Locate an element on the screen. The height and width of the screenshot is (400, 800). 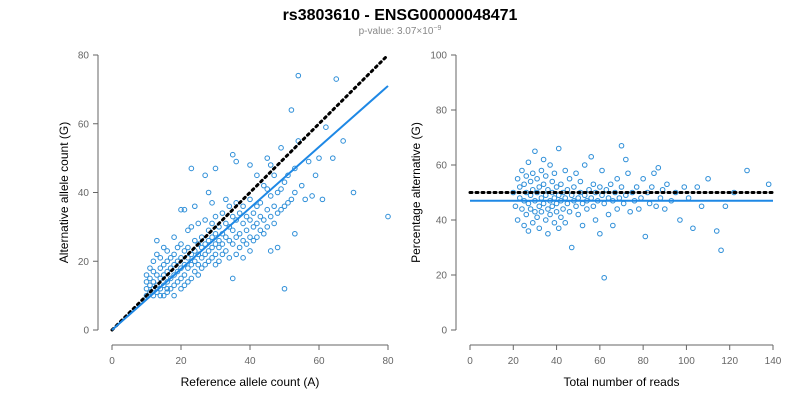
x-tick-label: 140 is located at coordinates (773, 361).